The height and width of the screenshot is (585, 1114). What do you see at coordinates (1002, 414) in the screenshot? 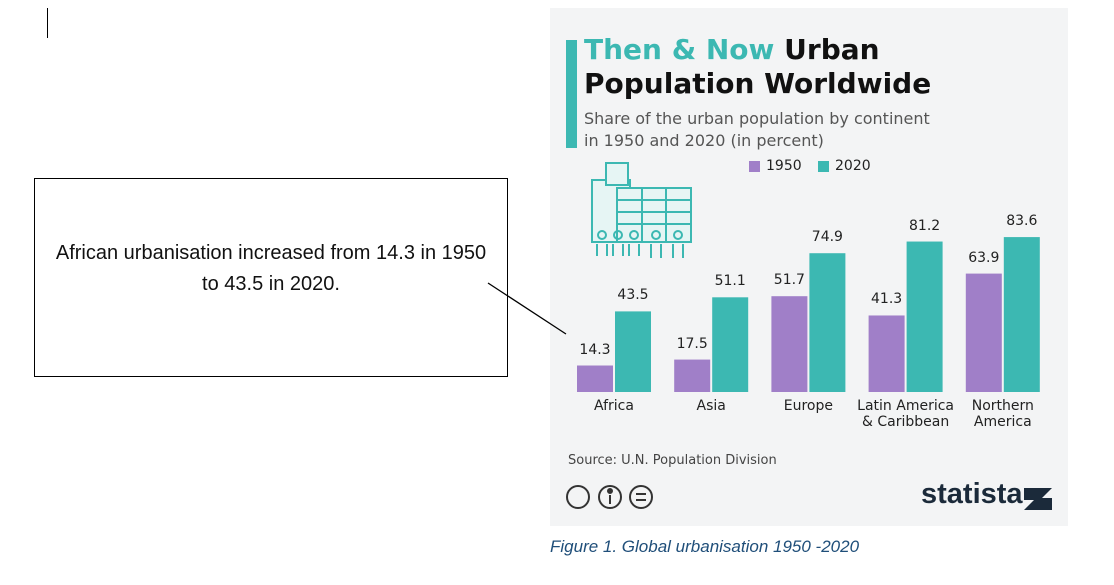
I see `x-tick-label: Northern America` at bounding box center [1002, 414].